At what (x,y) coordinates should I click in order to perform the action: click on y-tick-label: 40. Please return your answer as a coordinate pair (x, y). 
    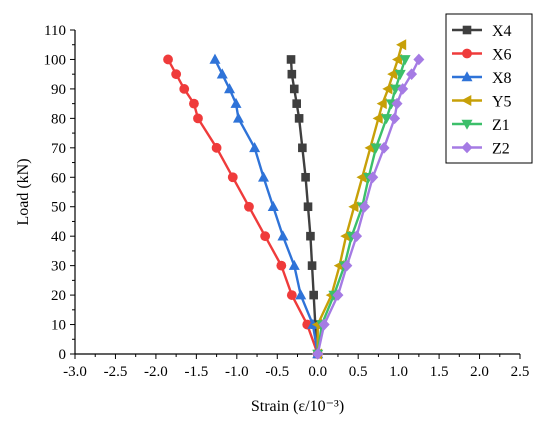
    Looking at the image, I should click on (58, 237).